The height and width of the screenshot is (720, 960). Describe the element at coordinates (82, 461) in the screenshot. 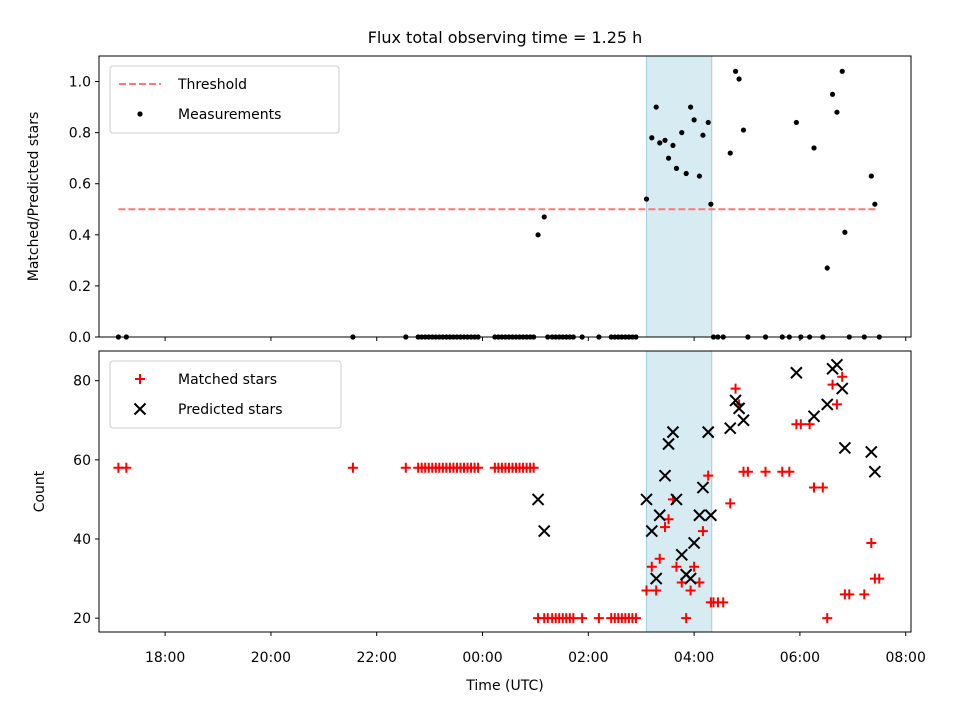

I see `y-tick-label: 60` at that location.